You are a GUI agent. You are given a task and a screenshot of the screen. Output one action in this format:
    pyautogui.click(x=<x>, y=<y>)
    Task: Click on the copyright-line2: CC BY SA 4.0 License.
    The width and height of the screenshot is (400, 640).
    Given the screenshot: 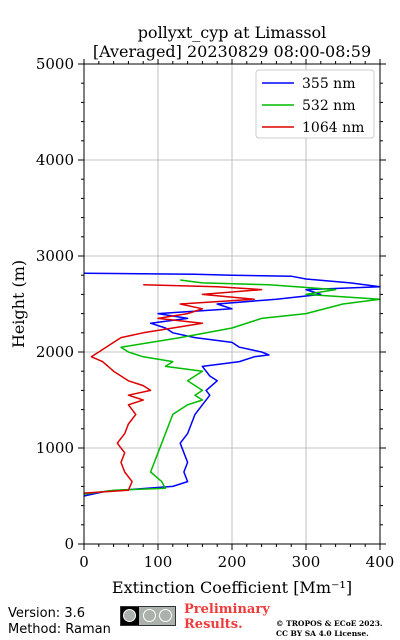 What is the action you would take?
    pyautogui.click(x=322, y=633)
    